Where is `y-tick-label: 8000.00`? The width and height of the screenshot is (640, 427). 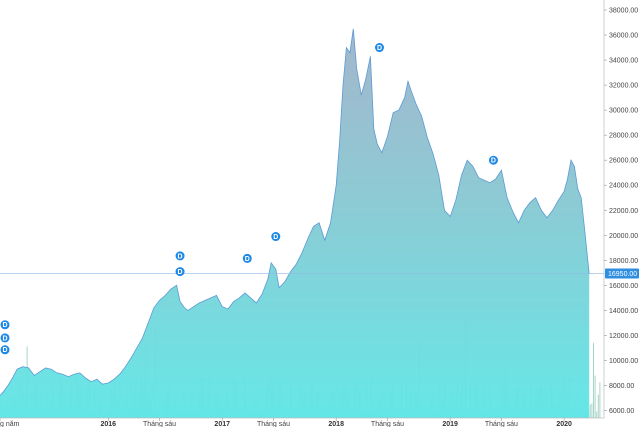 y-tick-label: 8000.00 is located at coordinates (621, 386).